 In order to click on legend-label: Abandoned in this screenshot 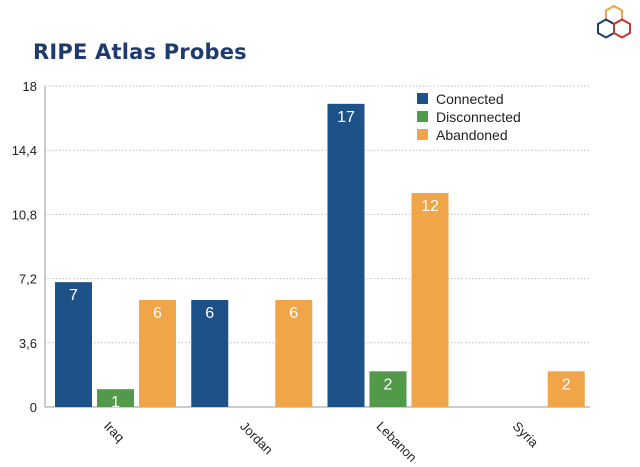, I will do `click(472, 135)`.